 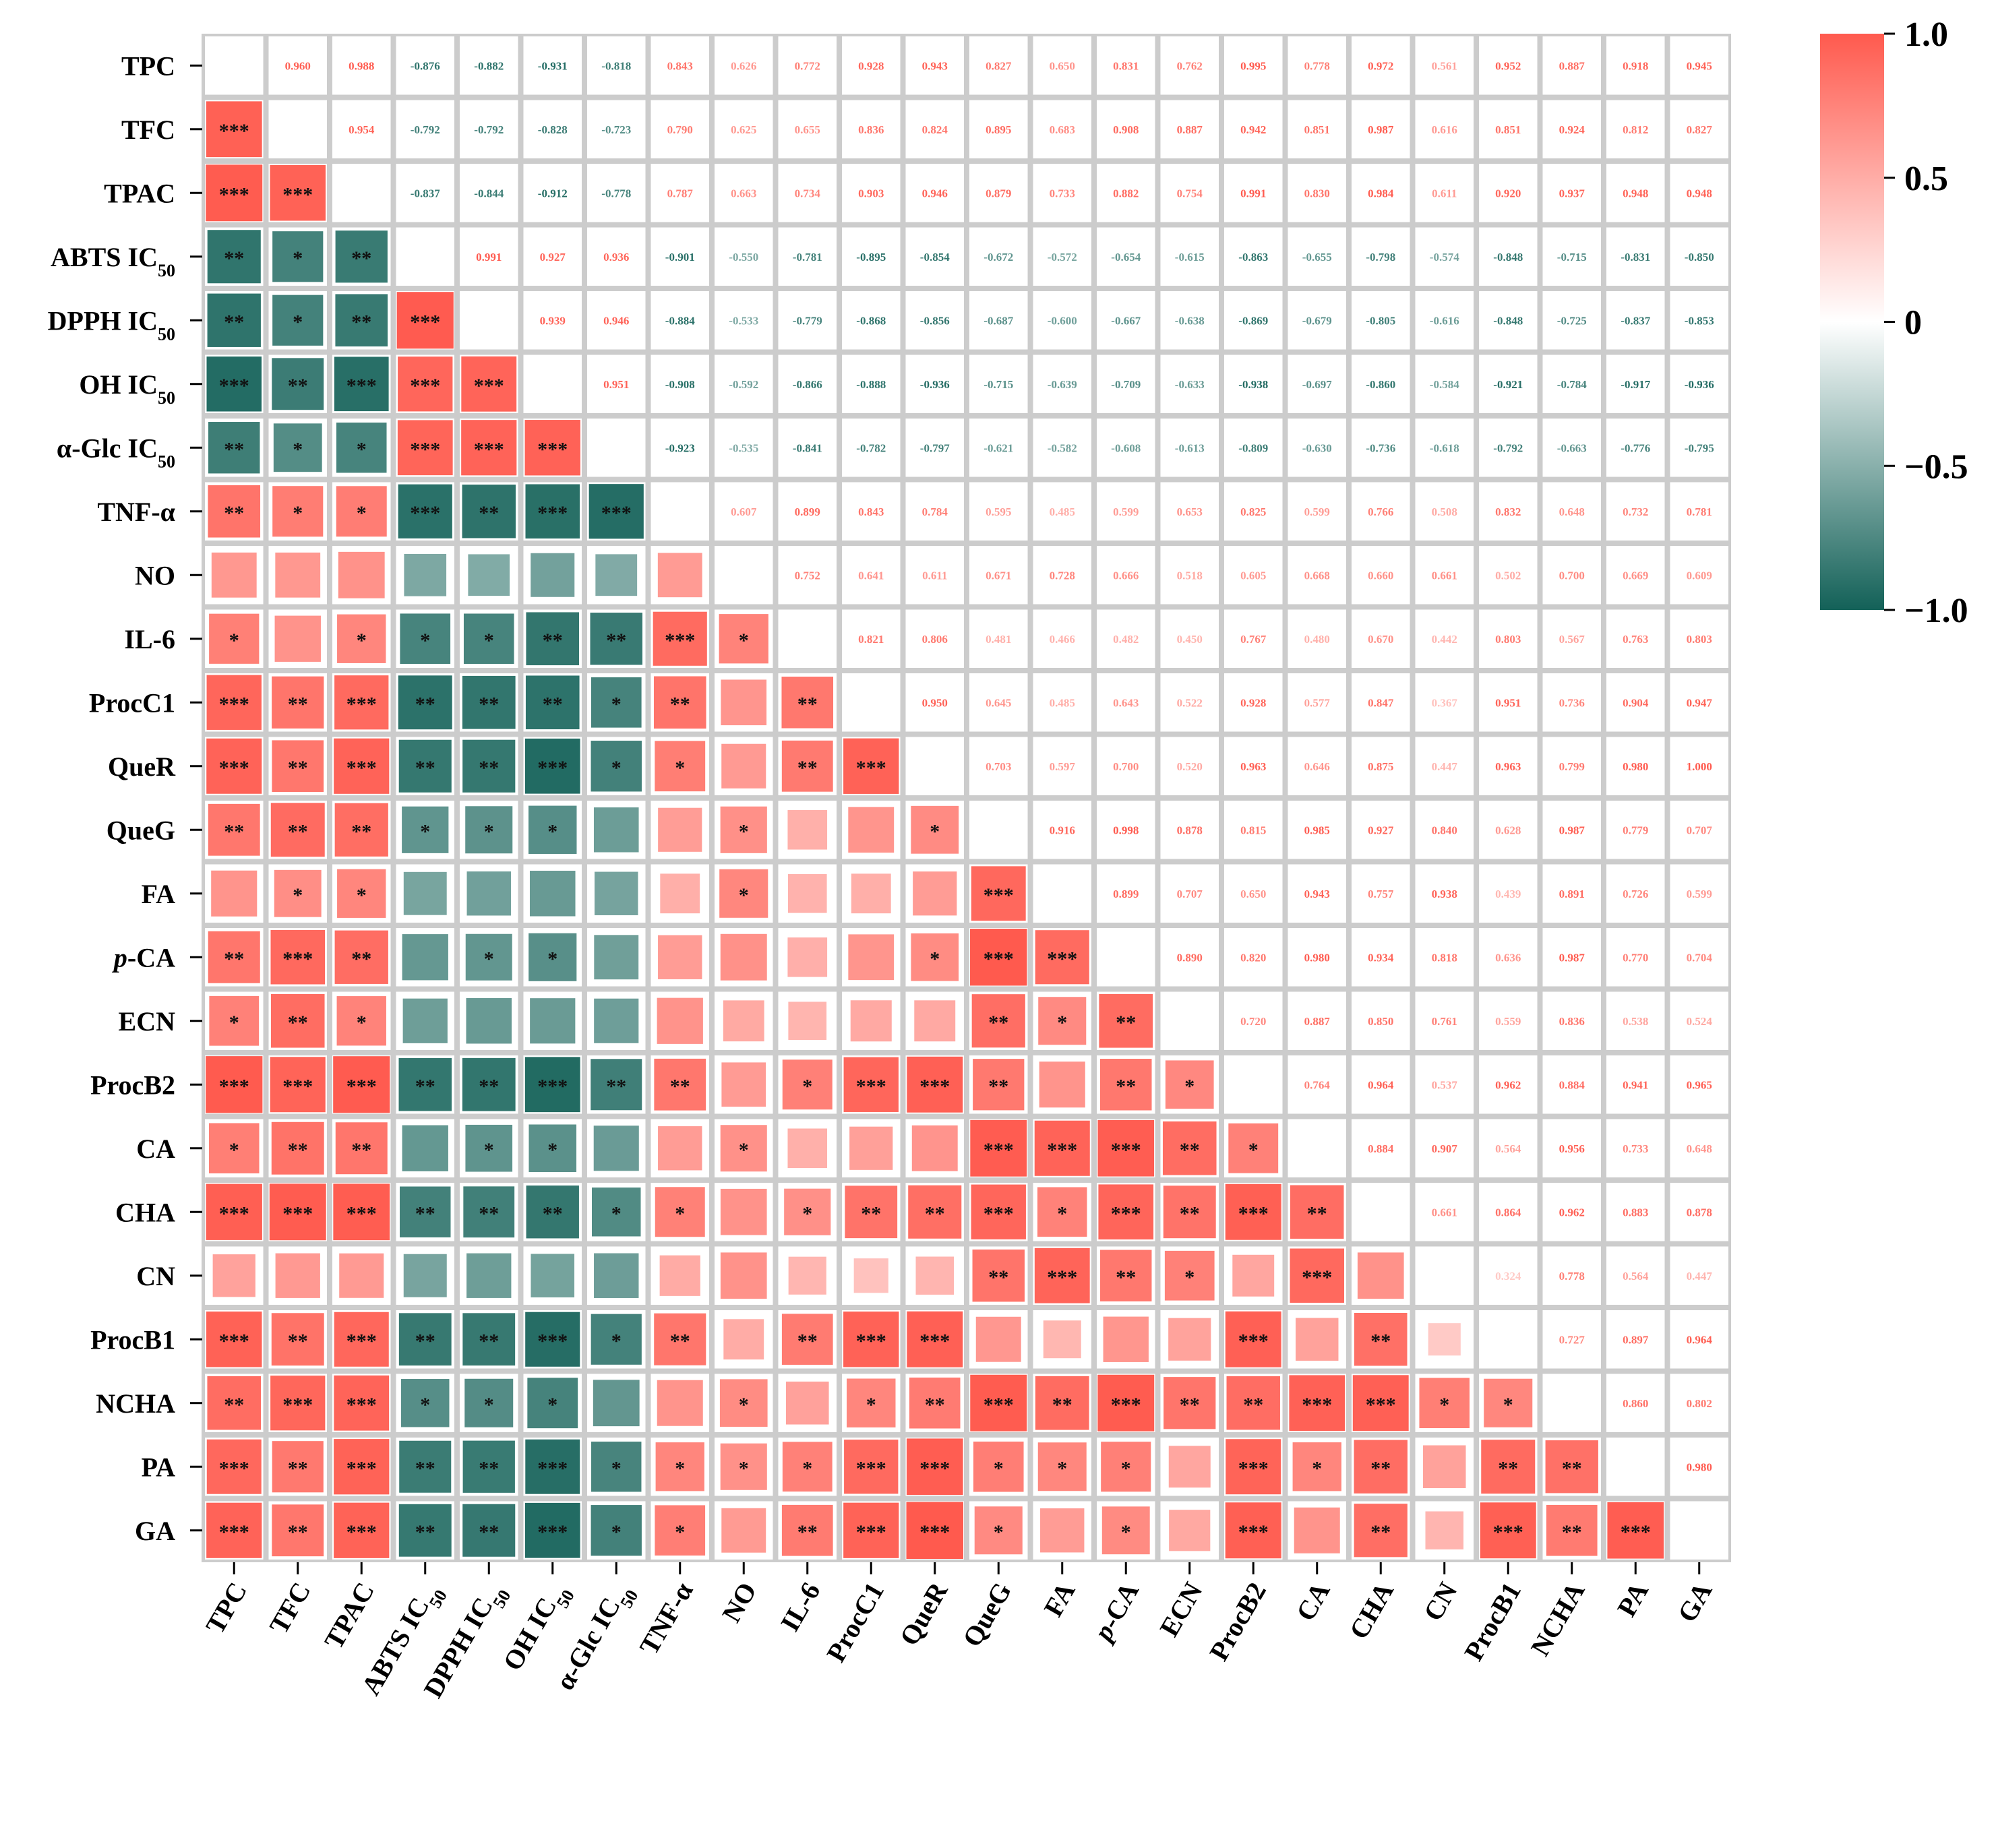 What do you see at coordinates (1381, 703) in the screenshot?
I see `corr-value: 0.847` at bounding box center [1381, 703].